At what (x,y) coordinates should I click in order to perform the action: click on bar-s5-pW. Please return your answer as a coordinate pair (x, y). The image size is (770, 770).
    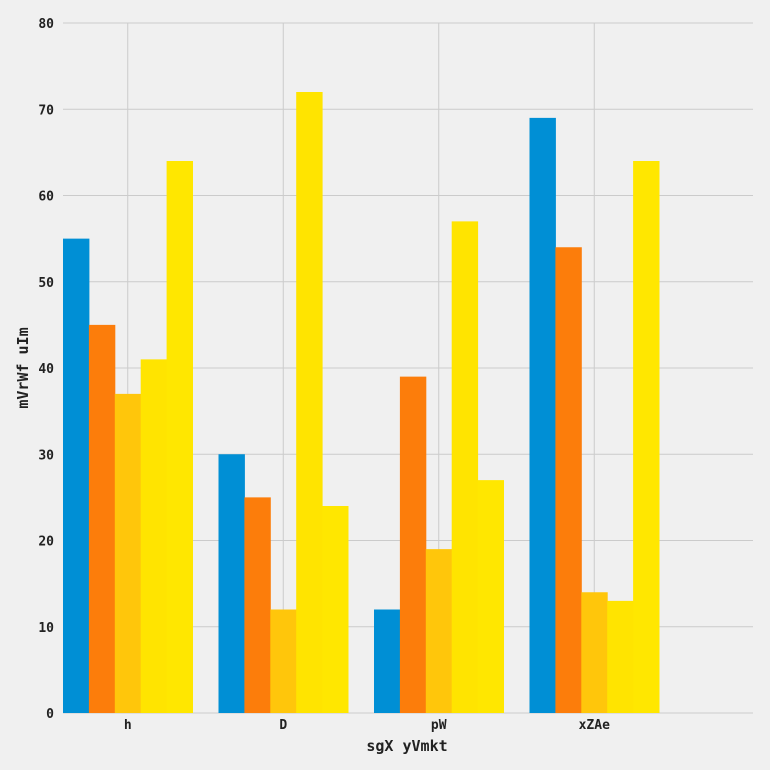
    Looking at the image, I should click on (490, 596).